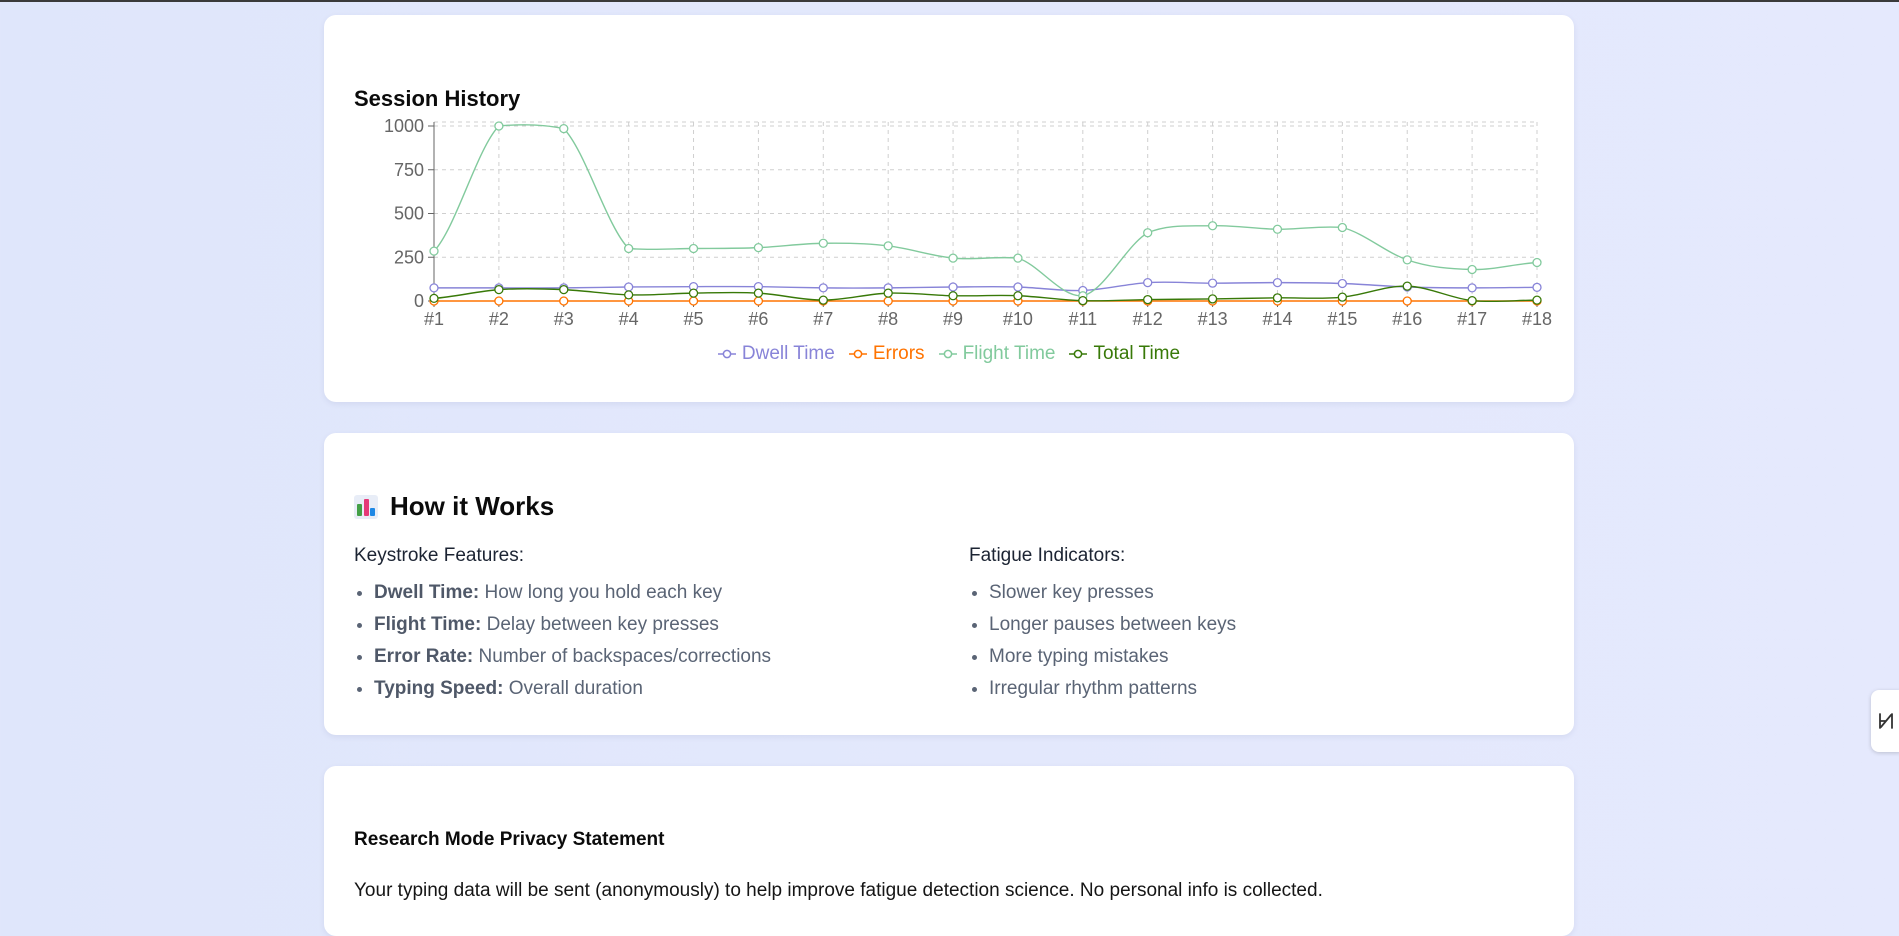  What do you see at coordinates (434, 319) in the screenshot?
I see `x-tick-label: #1` at bounding box center [434, 319].